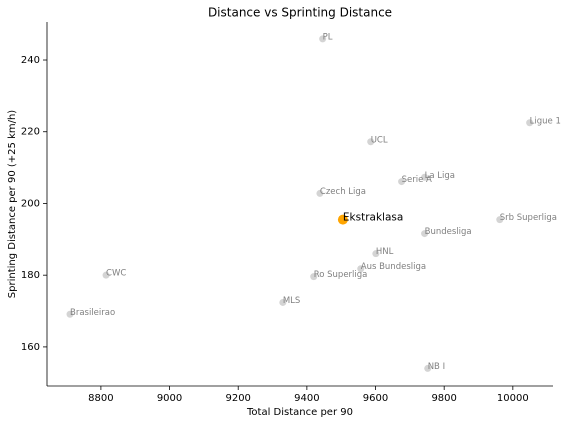  Describe the element at coordinates (306, 398) in the screenshot. I see `x-tick-label: 9400` at that location.